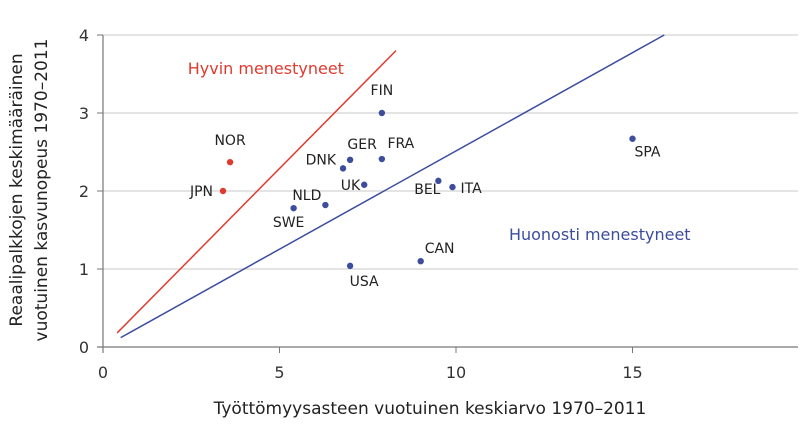 This screenshot has height=429, width=810. What do you see at coordinates (266, 68) in the screenshot?
I see `annotation: Hyvin menestyneet` at bounding box center [266, 68].